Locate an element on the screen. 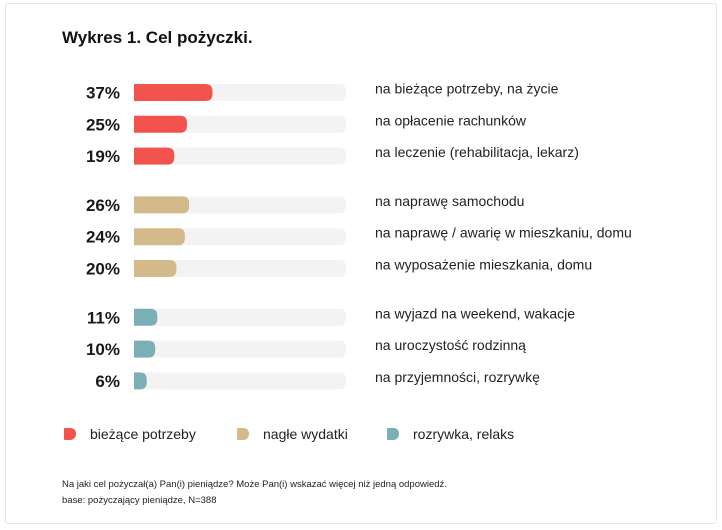 The height and width of the screenshot is (530, 722). legend-item-nagle: nagłe wydatki is located at coordinates (292, 434).